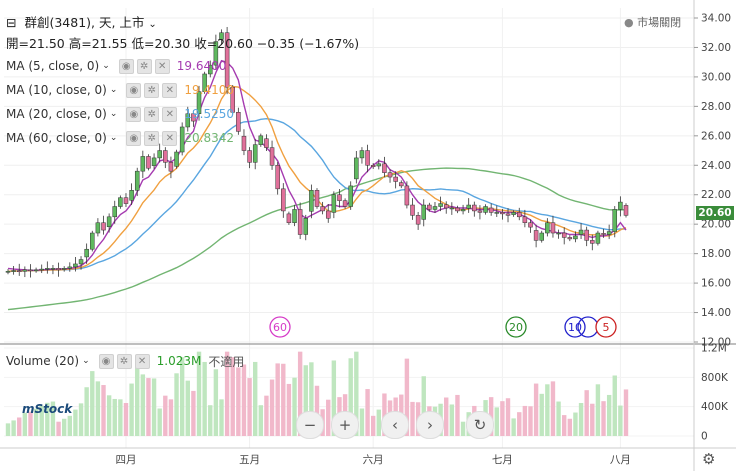 The width and height of the screenshot is (736, 471). Describe the element at coordinates (716, 19) in the screenshot. I see `price-tick-label: 34.00` at that location.